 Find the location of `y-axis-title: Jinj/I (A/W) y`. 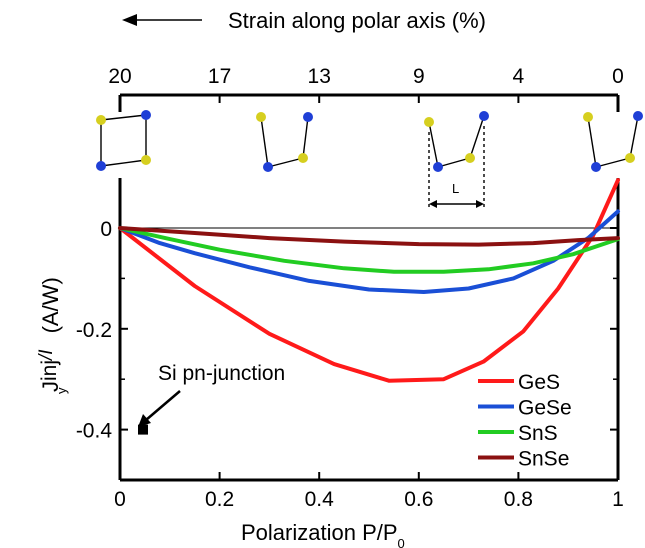

y-axis-title: Jinj/I (A/W) y is located at coordinates (52, 335).